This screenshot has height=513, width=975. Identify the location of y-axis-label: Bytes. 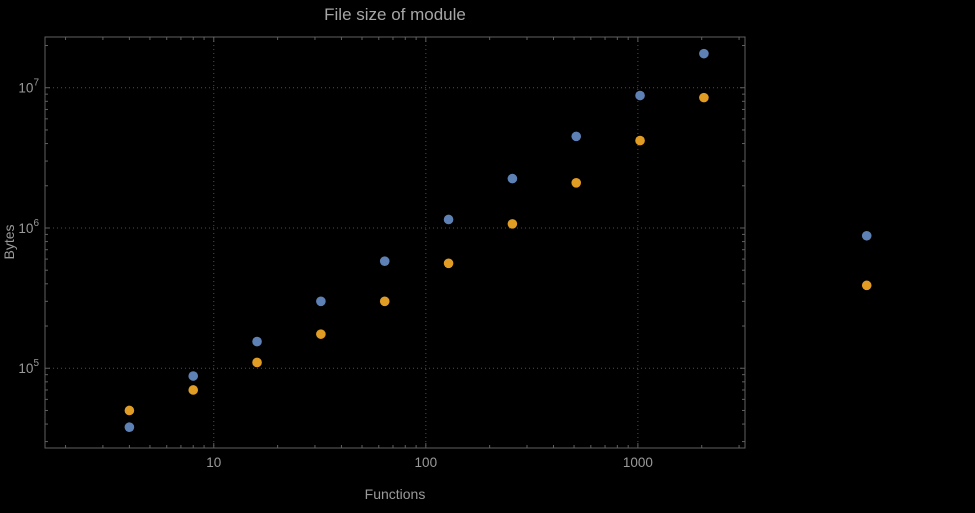
(9, 242).